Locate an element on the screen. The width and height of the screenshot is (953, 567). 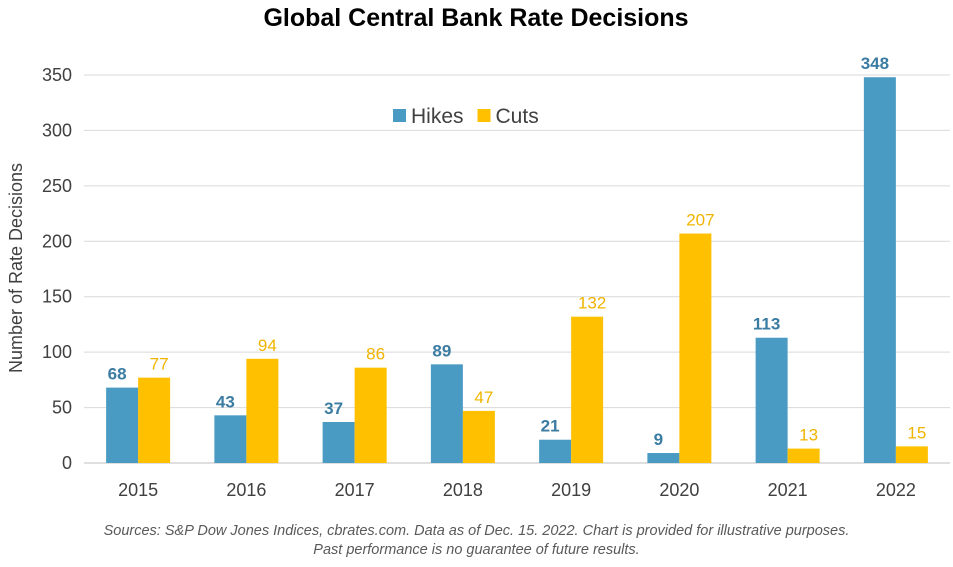
y-tick-label: 0 is located at coordinates (67, 463).